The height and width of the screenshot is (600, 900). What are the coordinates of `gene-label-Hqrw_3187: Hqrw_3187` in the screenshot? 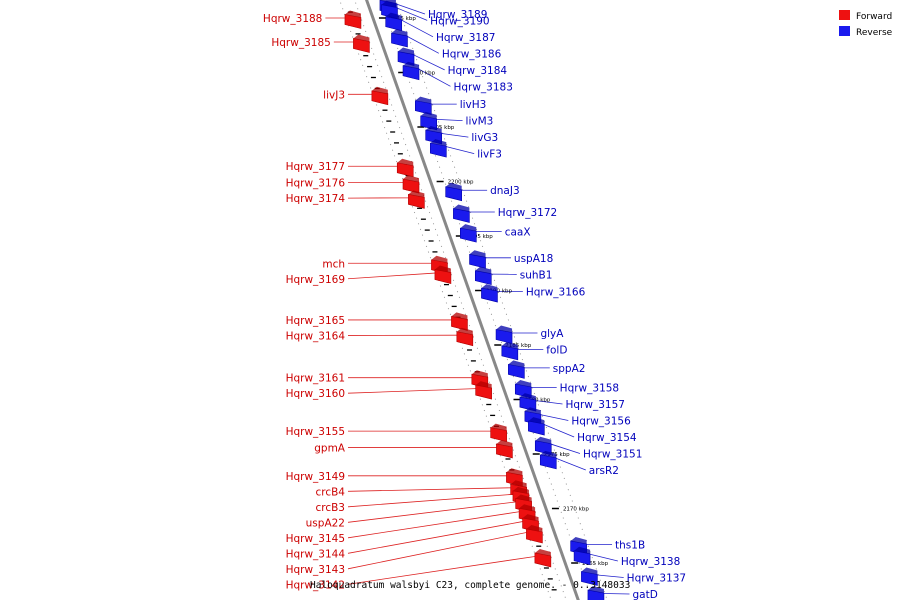 It's located at (465, 38).